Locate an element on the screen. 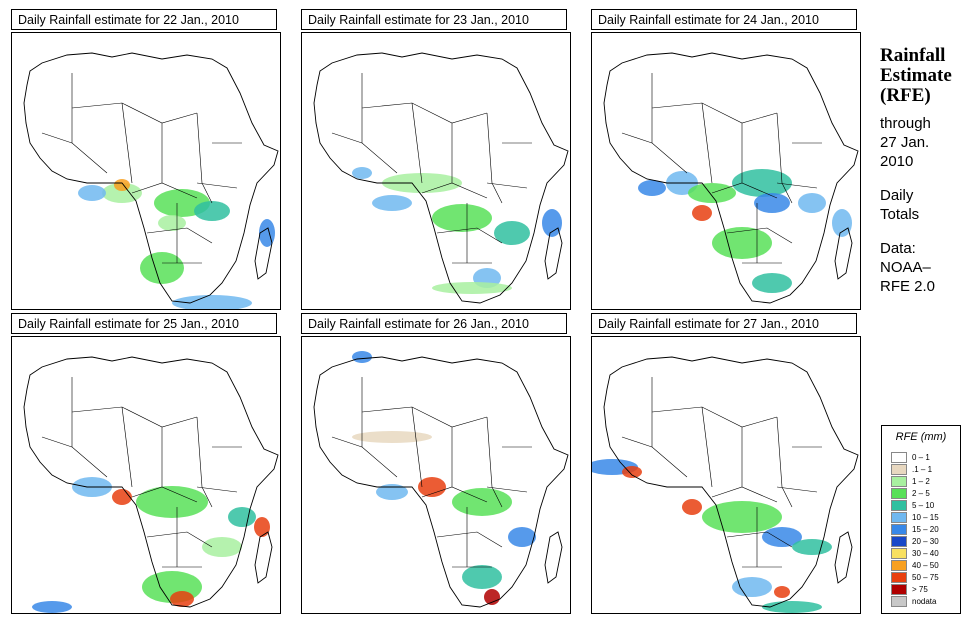  totals-label: Totals is located at coordinates (900, 214).